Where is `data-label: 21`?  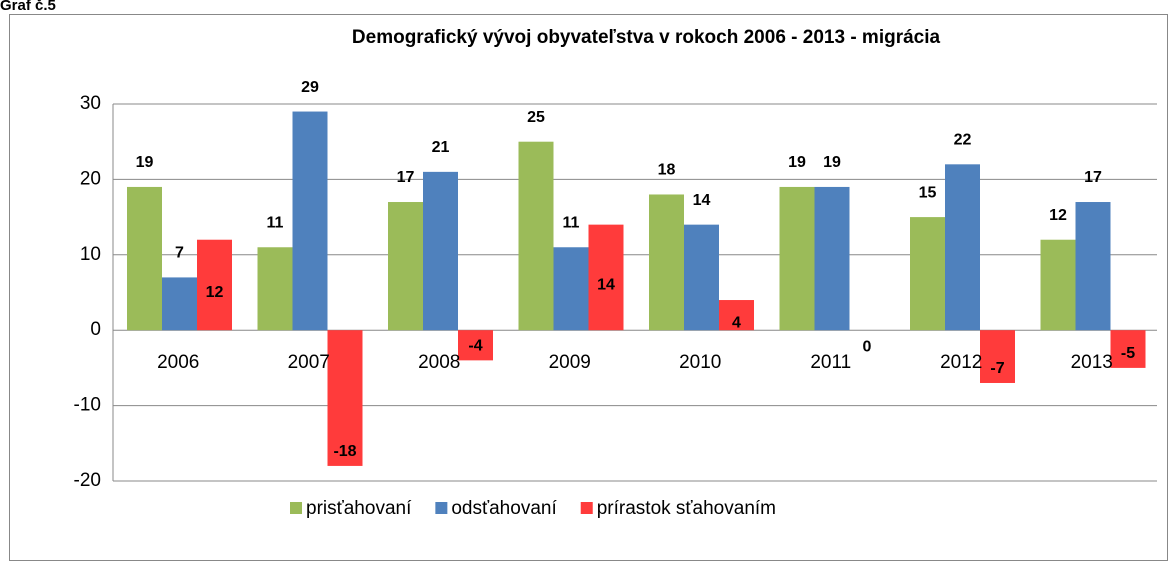
data-label: 21 is located at coordinates (441, 147).